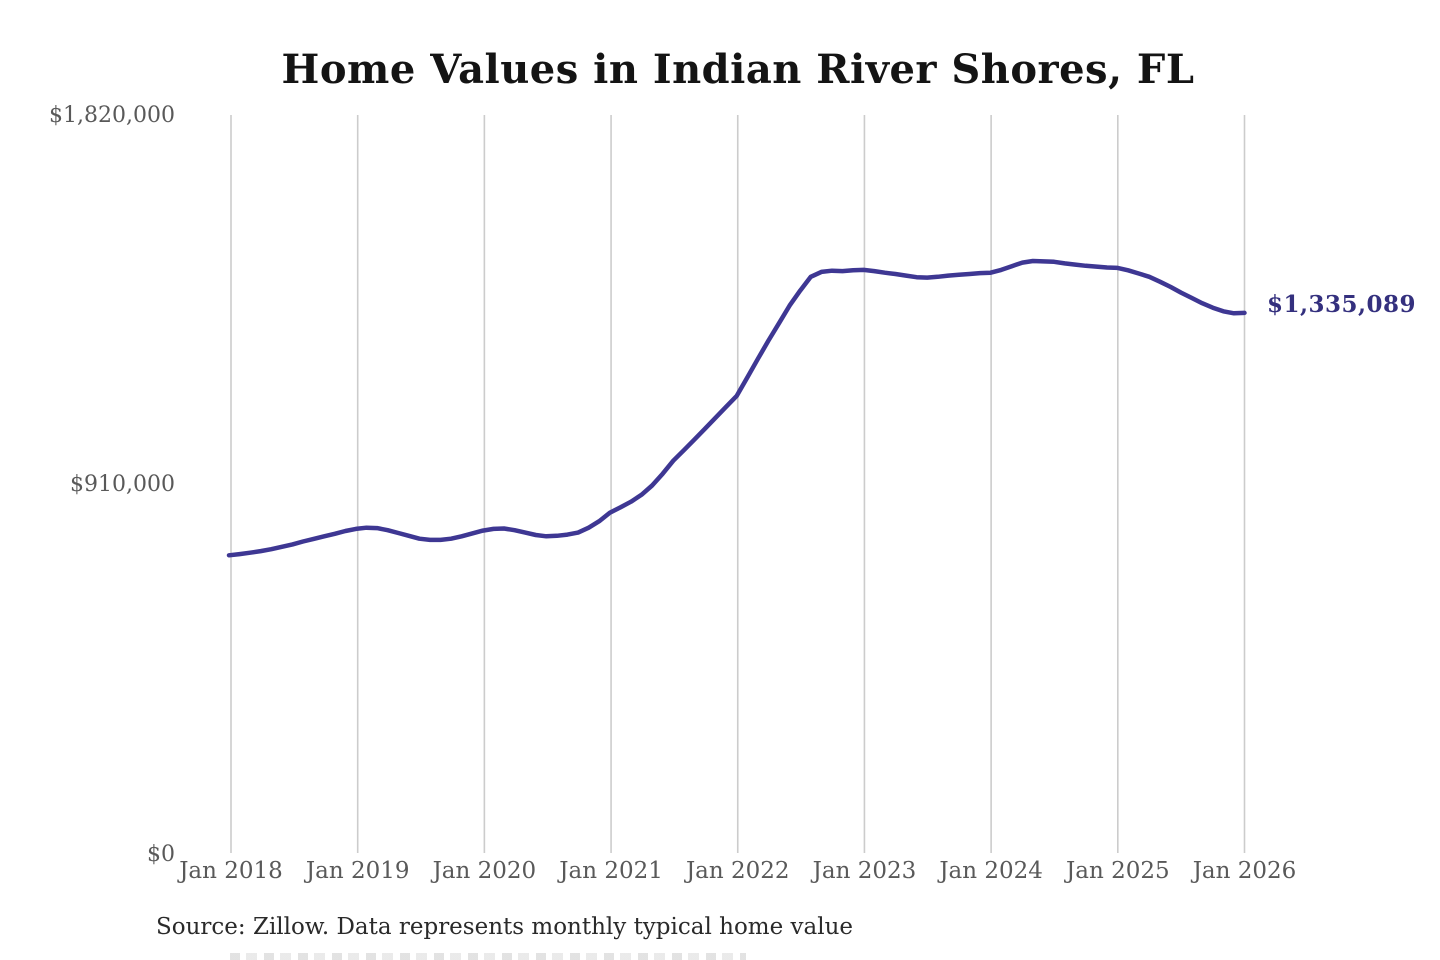 Image resolution: width=1440 pixels, height=960 pixels. I want to click on chart-title: Home Values in Indian River Shores, FL, so click(738, 69).